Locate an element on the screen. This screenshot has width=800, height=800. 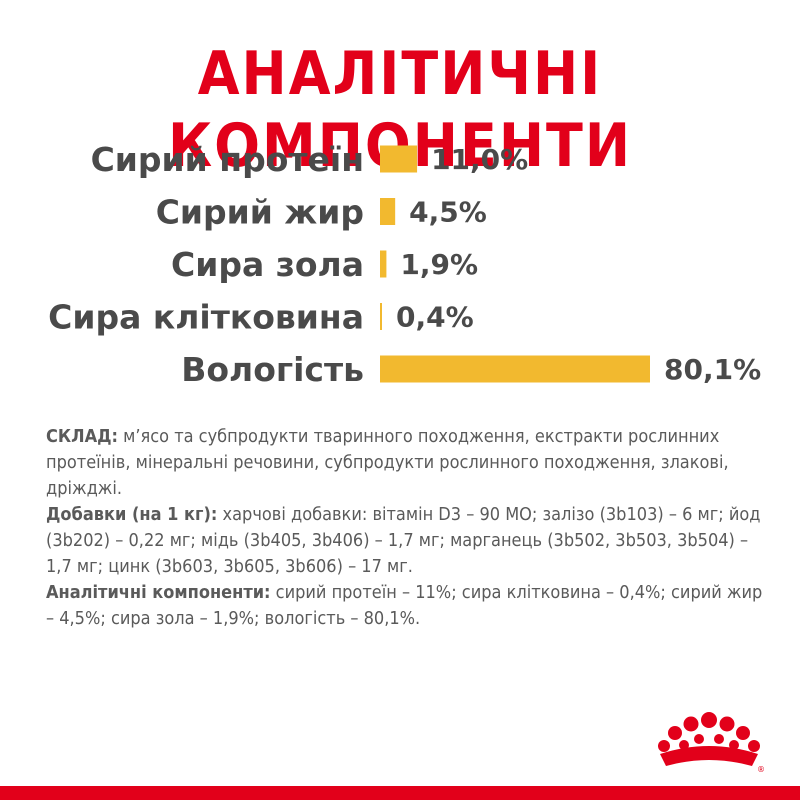
category-label: Вологість is located at coordinates (272, 369).